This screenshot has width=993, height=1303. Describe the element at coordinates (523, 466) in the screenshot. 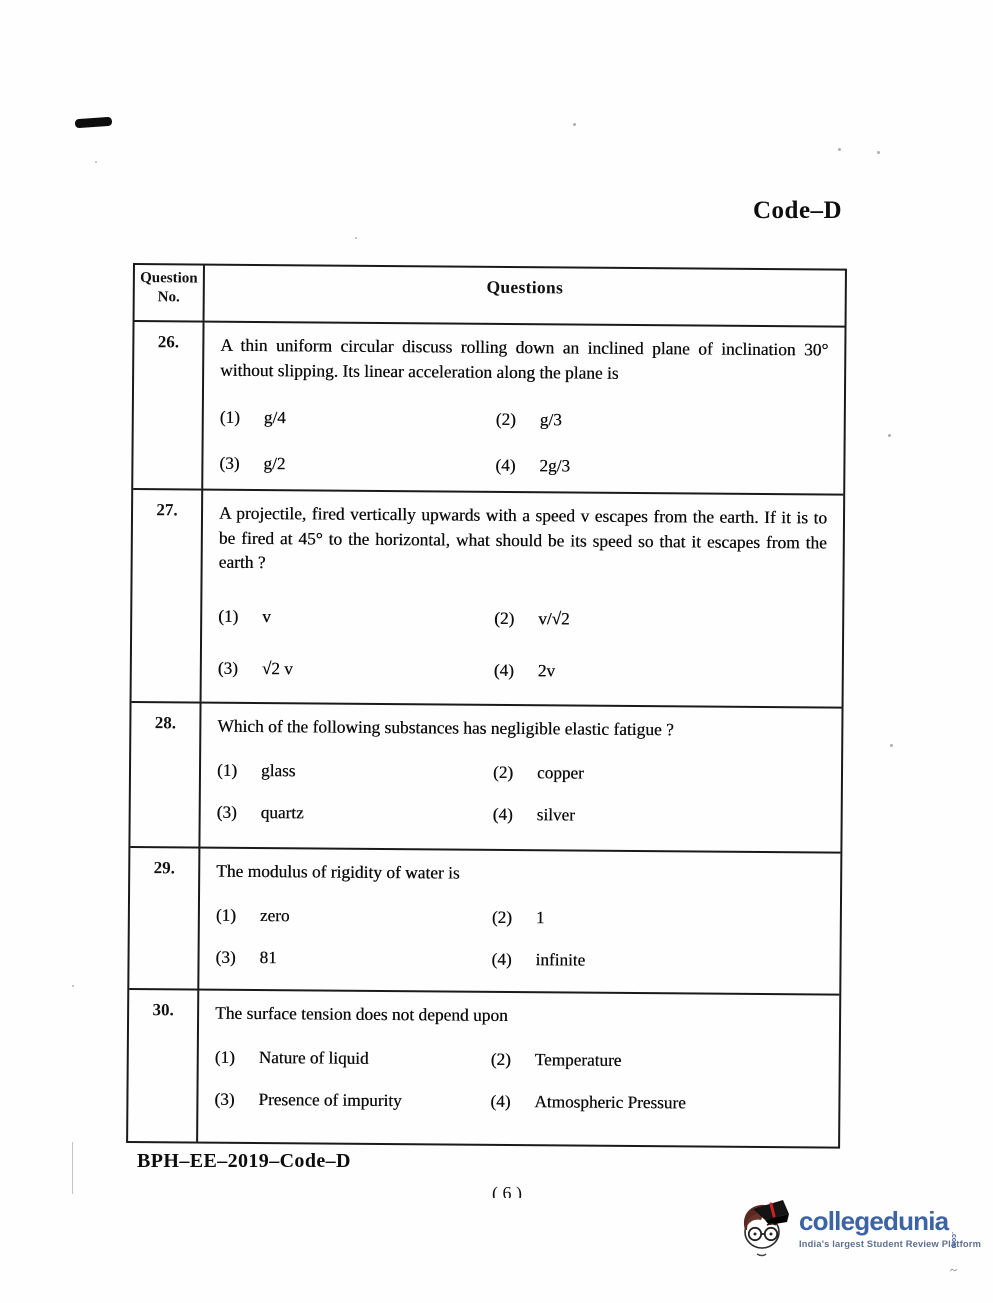

I see `option-row: (3) g/2 (4) 2g/3` at that location.